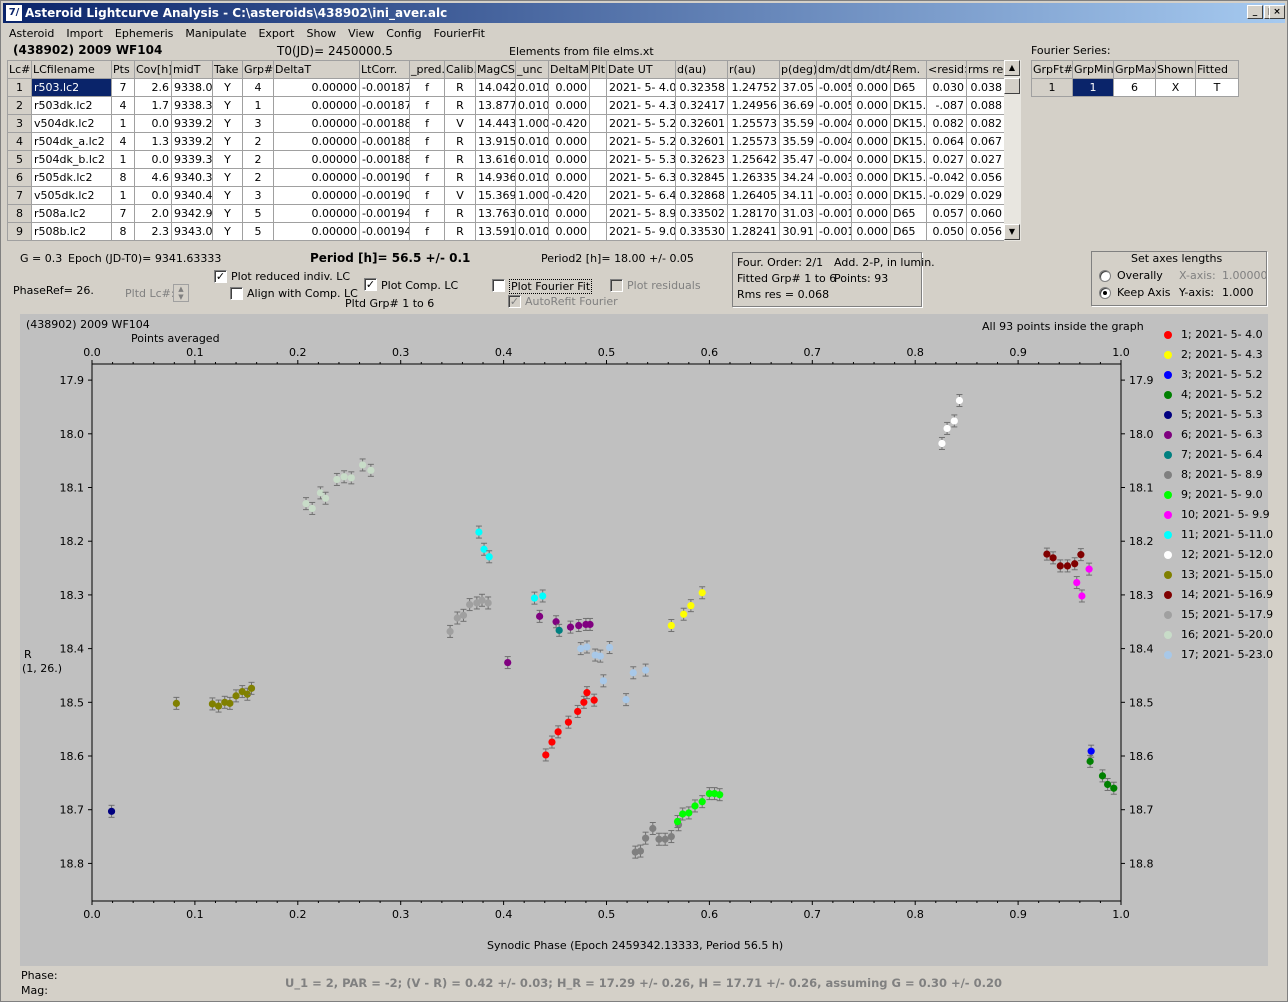  What do you see at coordinates (753, 69) in the screenshot?
I see `column-header: r(au)` at bounding box center [753, 69].